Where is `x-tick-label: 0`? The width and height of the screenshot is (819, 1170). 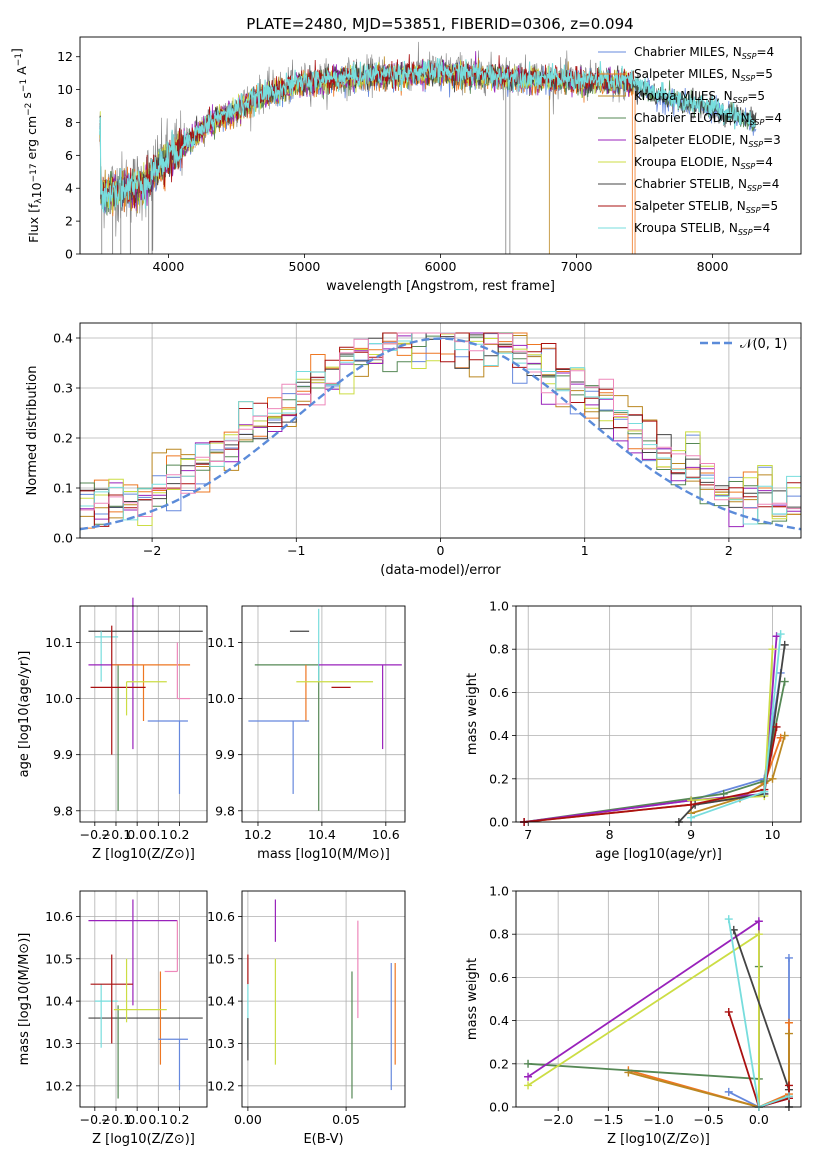 x-tick-label: 0 is located at coordinates (441, 550).